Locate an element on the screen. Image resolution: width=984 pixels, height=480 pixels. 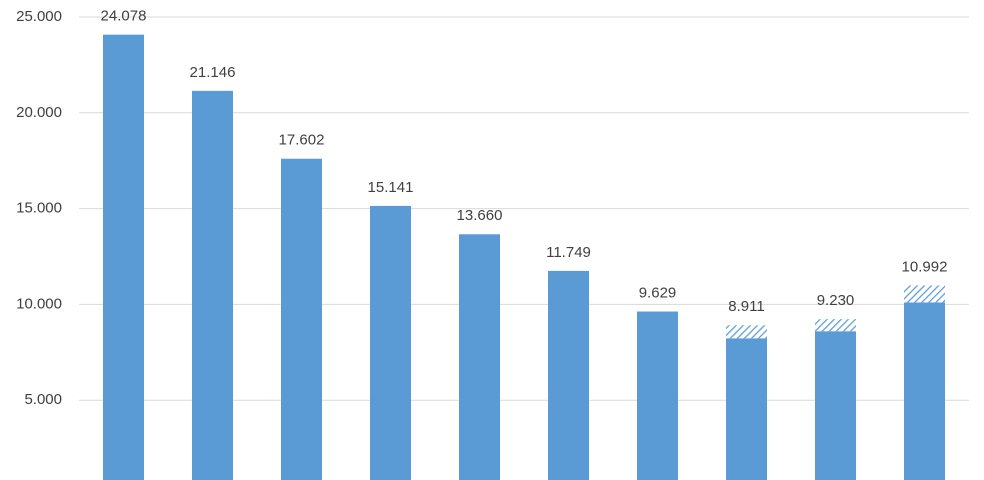
data-label: 9.230 is located at coordinates (836, 300).